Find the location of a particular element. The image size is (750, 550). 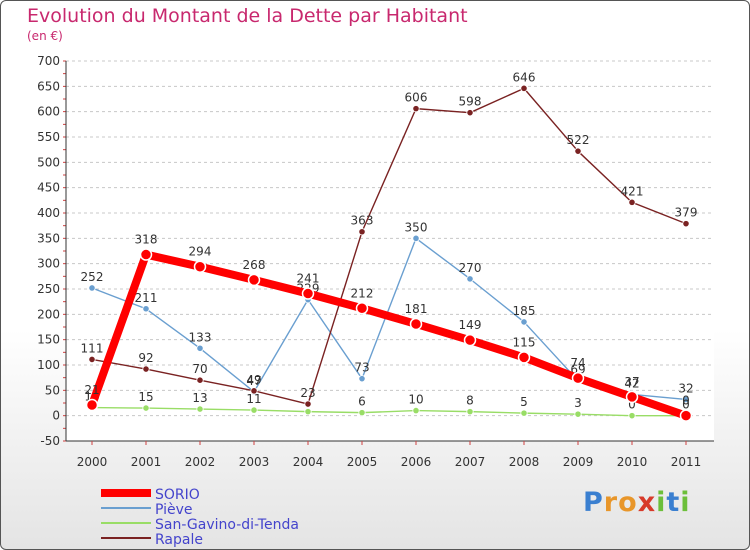

y-tick-label: 200 is located at coordinates (48, 314).